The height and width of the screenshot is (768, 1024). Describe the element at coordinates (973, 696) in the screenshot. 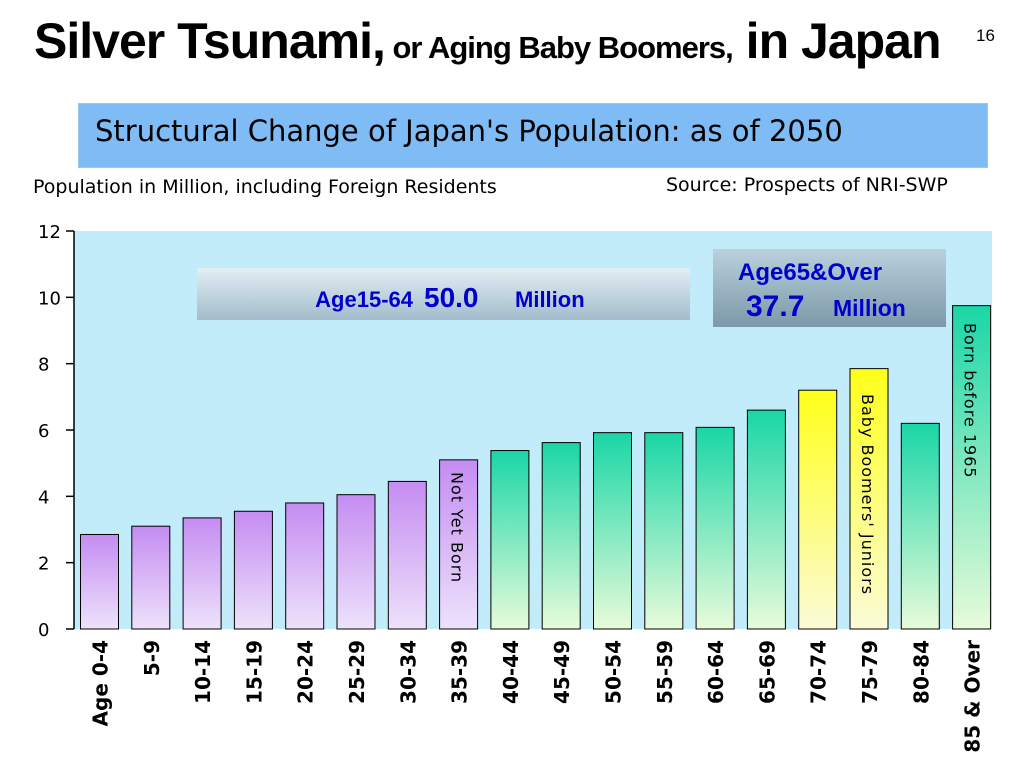

I see `x-tick-label: 85 & Over` at that location.